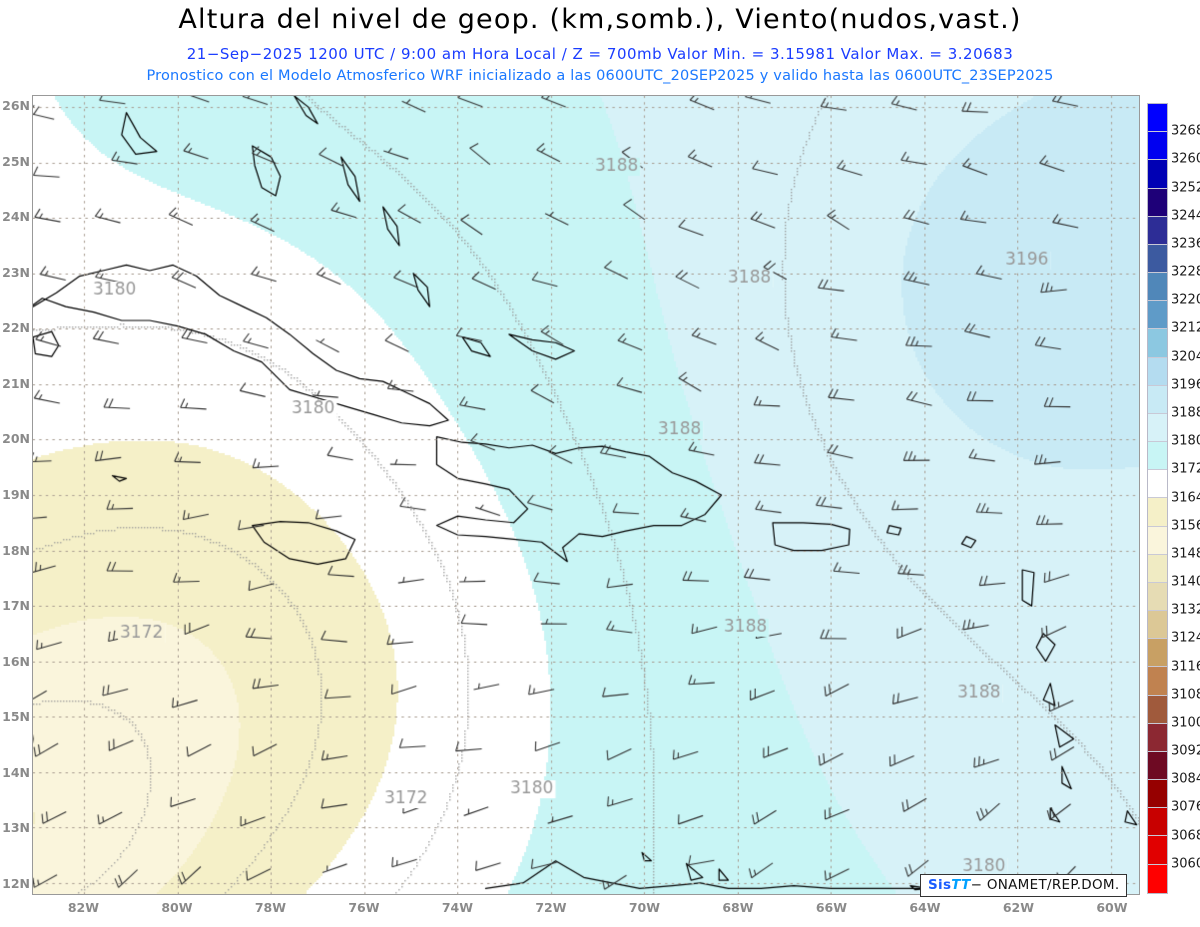 This screenshot has width=1200, height=927. I want to click on y-axis-tick-22n: 22N, so click(16, 328).